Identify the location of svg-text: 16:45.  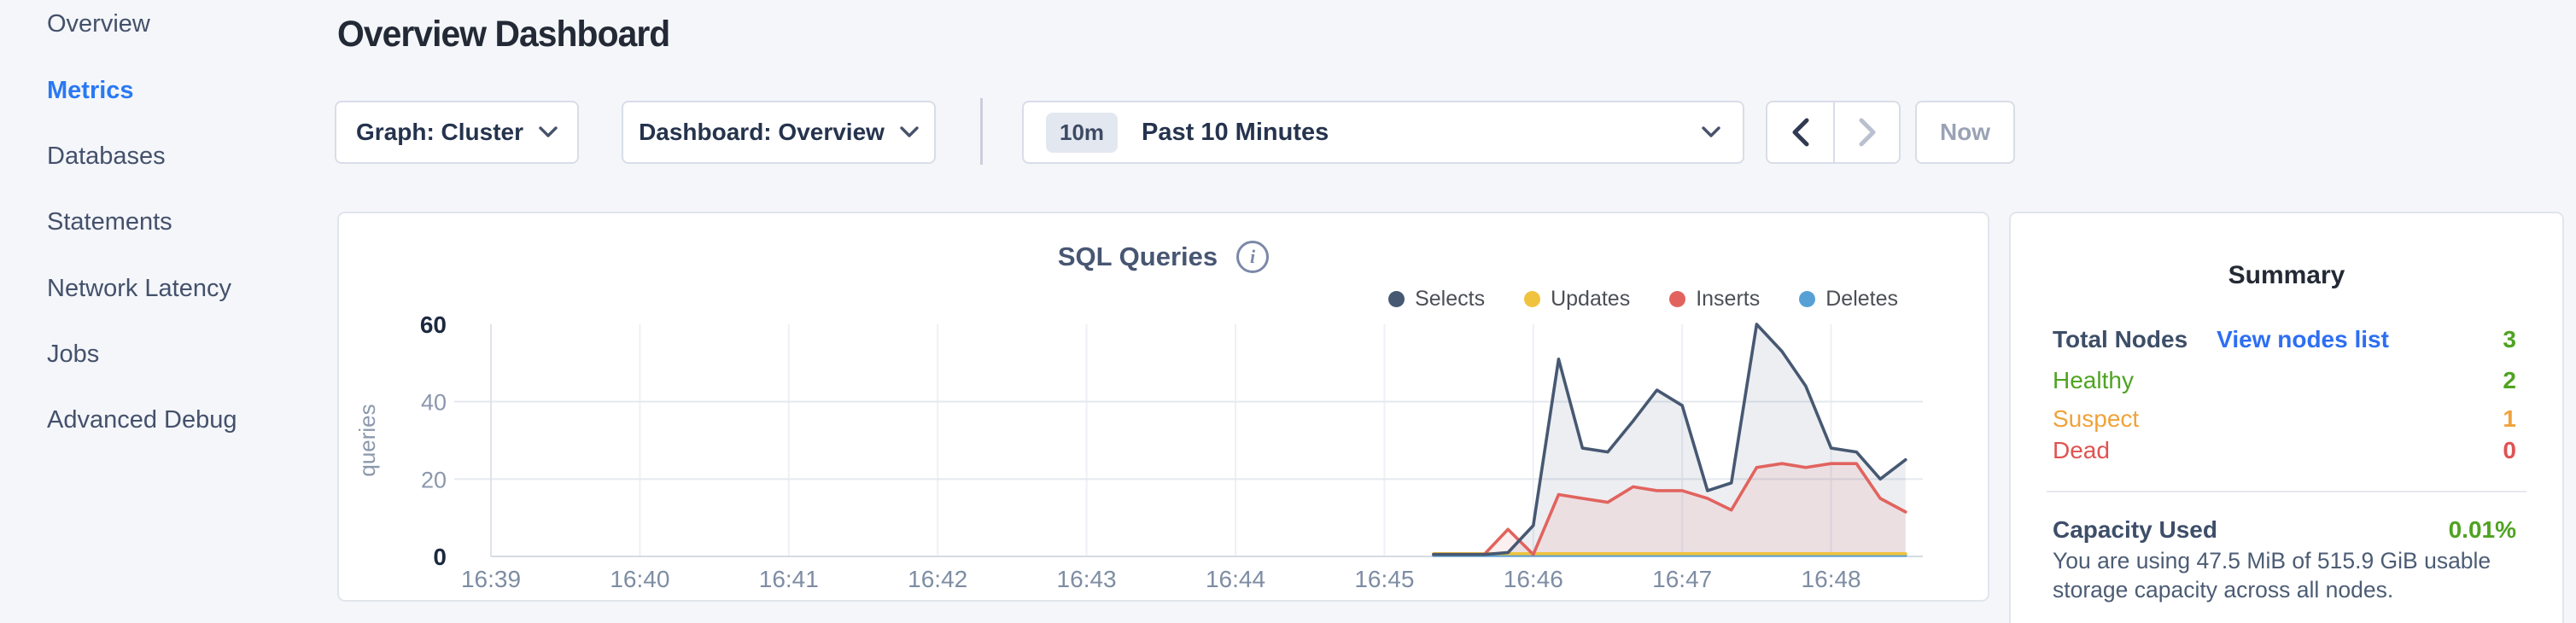
(1384, 579).